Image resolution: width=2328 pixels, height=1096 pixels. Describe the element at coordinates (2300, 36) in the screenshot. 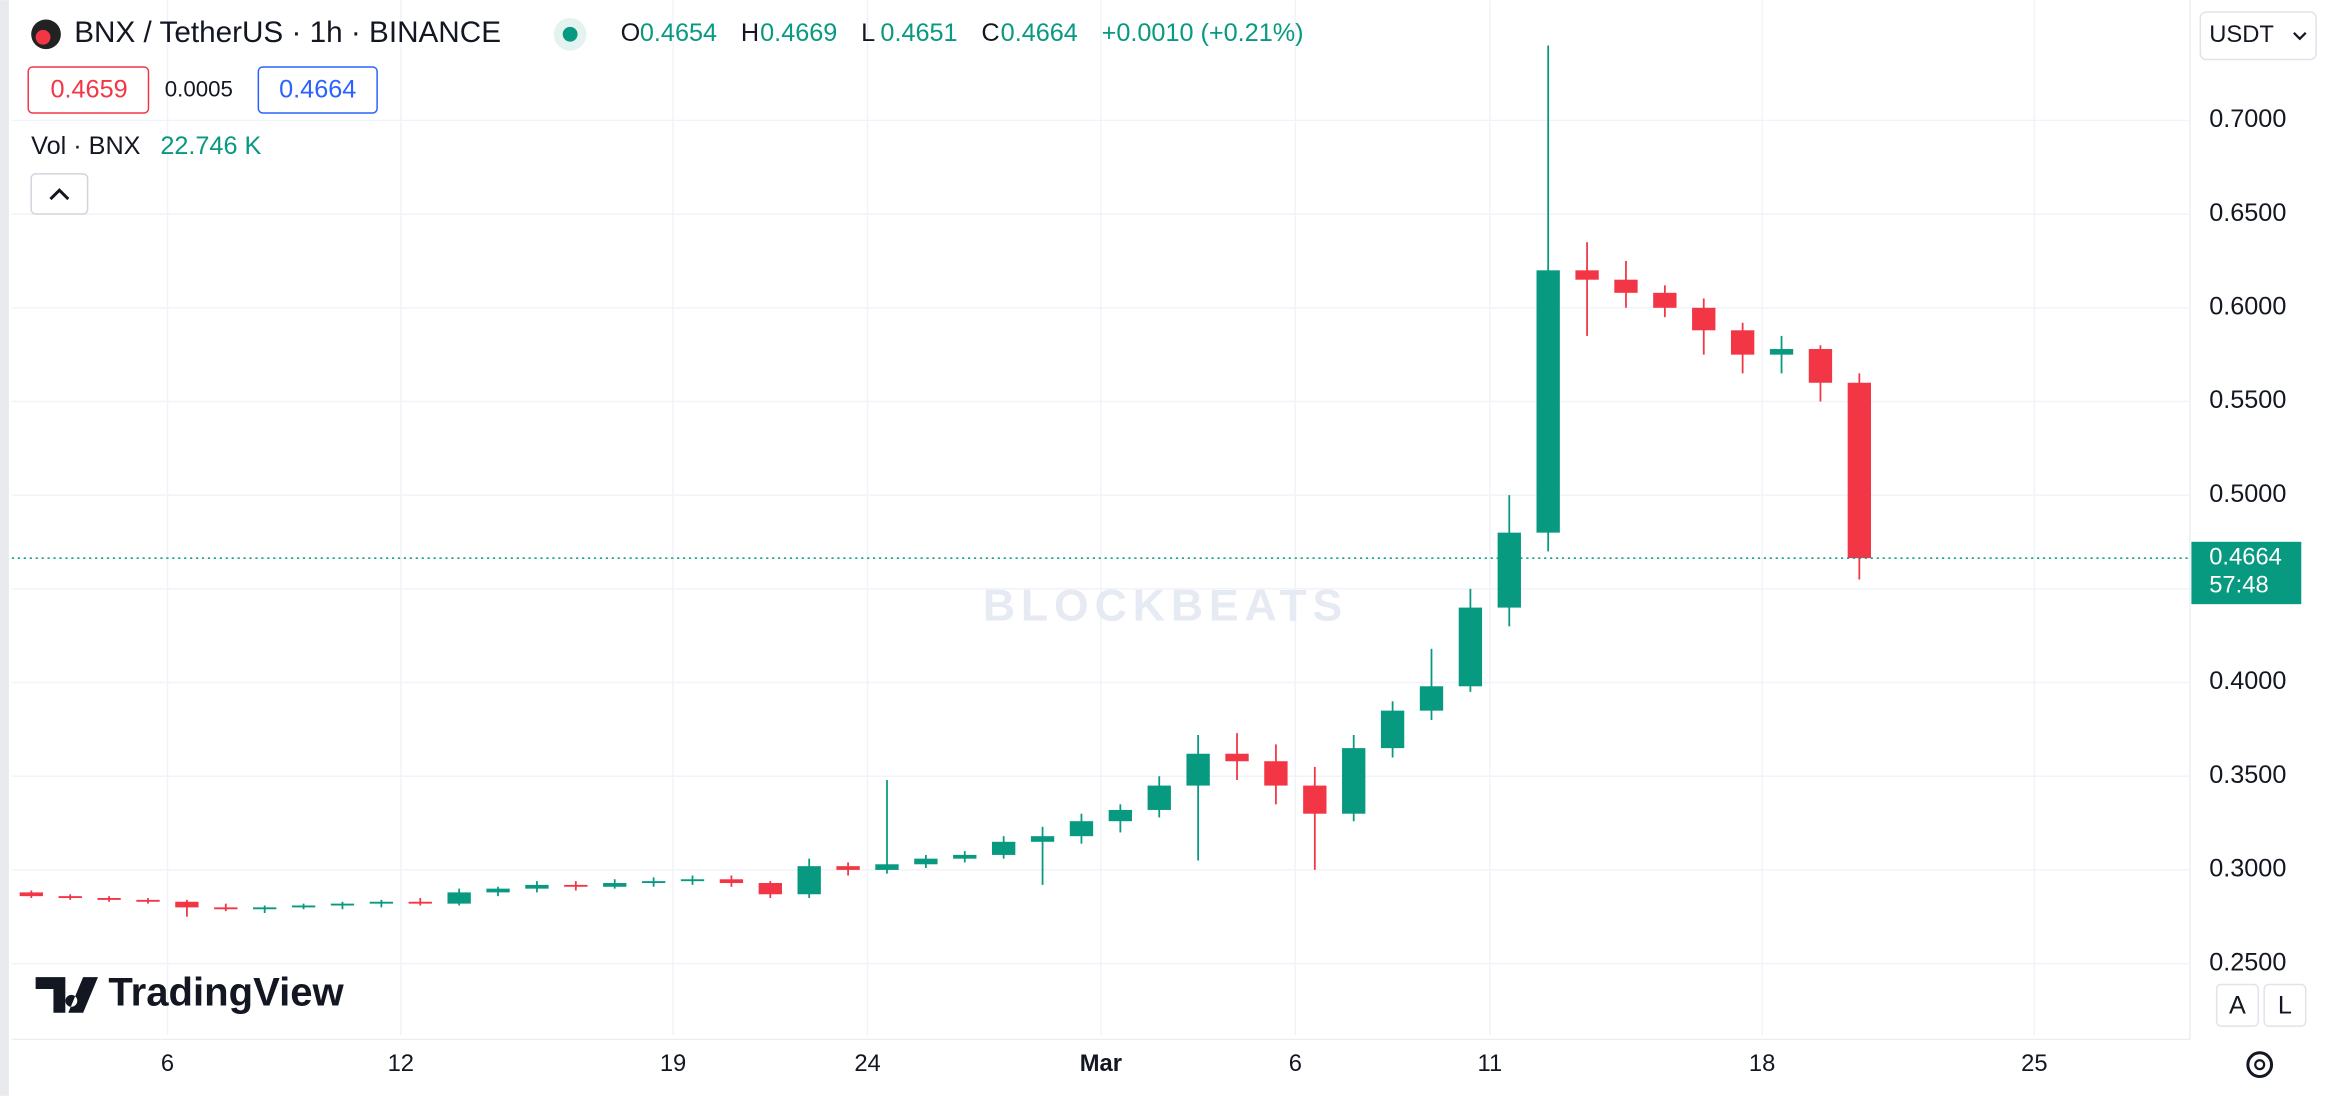

I see `dropdown-caret` at that location.